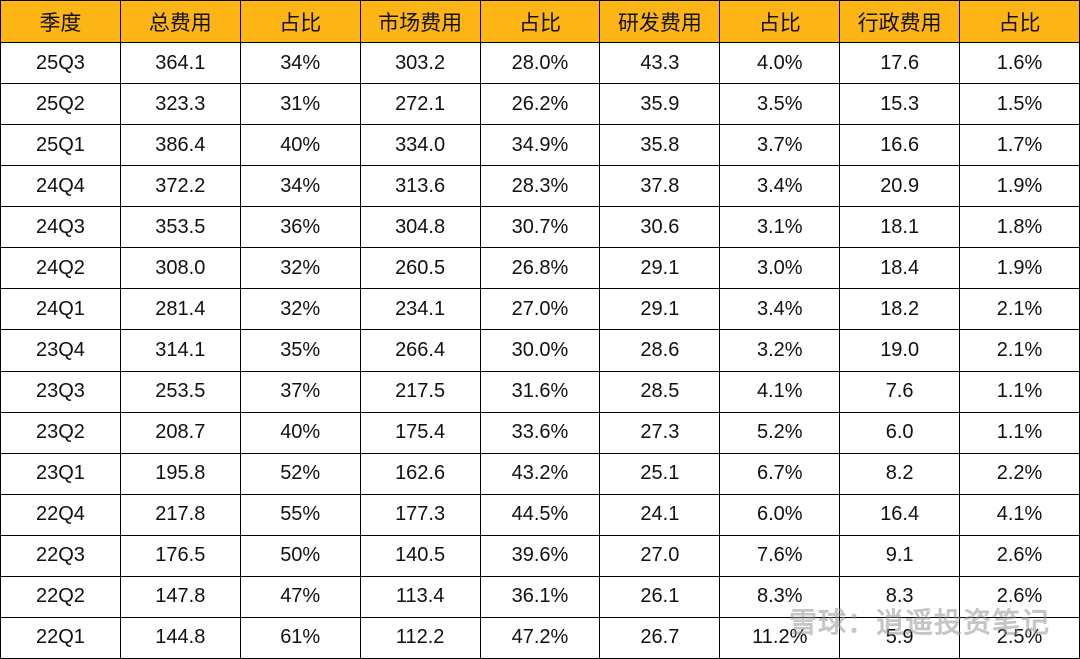  What do you see at coordinates (540, 515) in the screenshot?
I see `table-cell: 44.5%` at bounding box center [540, 515].